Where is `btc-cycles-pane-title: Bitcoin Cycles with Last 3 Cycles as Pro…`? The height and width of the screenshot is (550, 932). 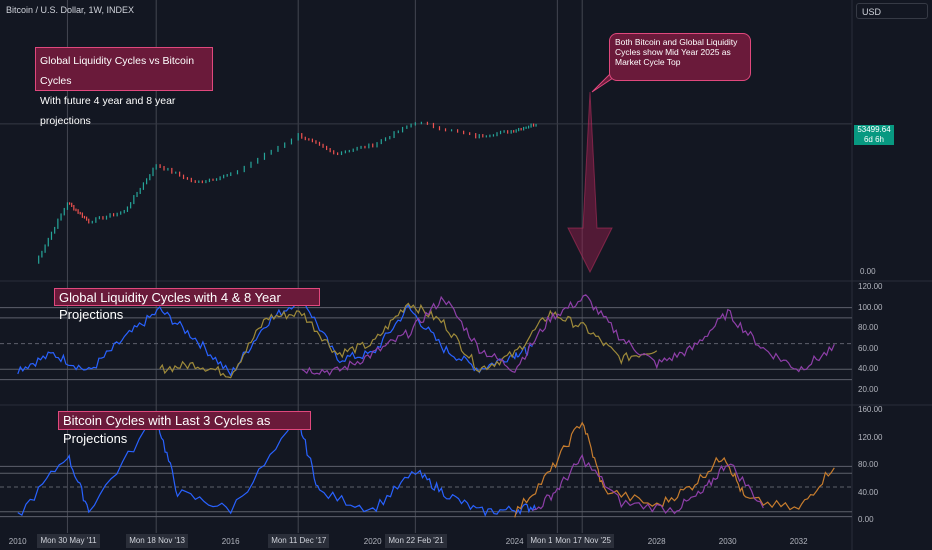 btc-cycles-pane-title: Bitcoin Cycles with Last 3 Cycles as Pro… is located at coordinates (184, 428).